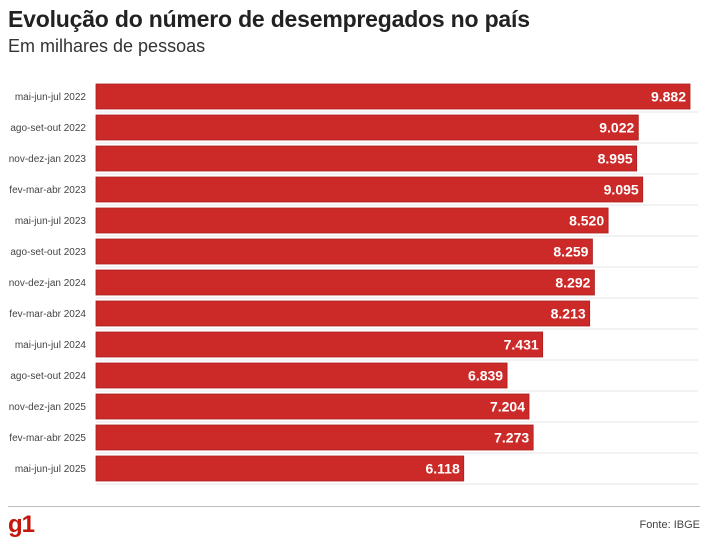 This screenshot has height=547, width=708. Describe the element at coordinates (48, 252) in the screenshot. I see `category-label: ago-set-out 2023` at that location.